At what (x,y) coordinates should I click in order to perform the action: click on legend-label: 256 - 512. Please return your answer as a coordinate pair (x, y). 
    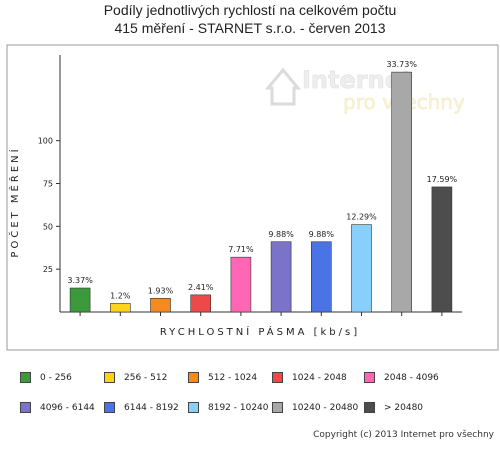
    Looking at the image, I should click on (146, 378).